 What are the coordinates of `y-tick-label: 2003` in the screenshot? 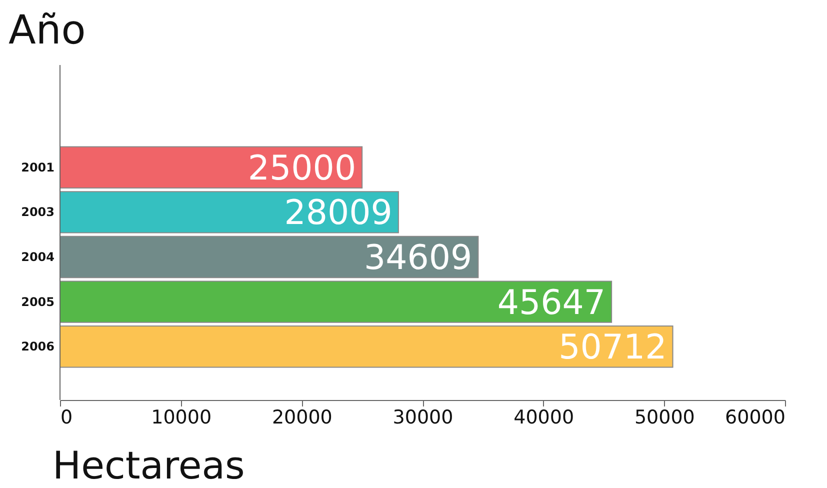 It's located at (37, 212).